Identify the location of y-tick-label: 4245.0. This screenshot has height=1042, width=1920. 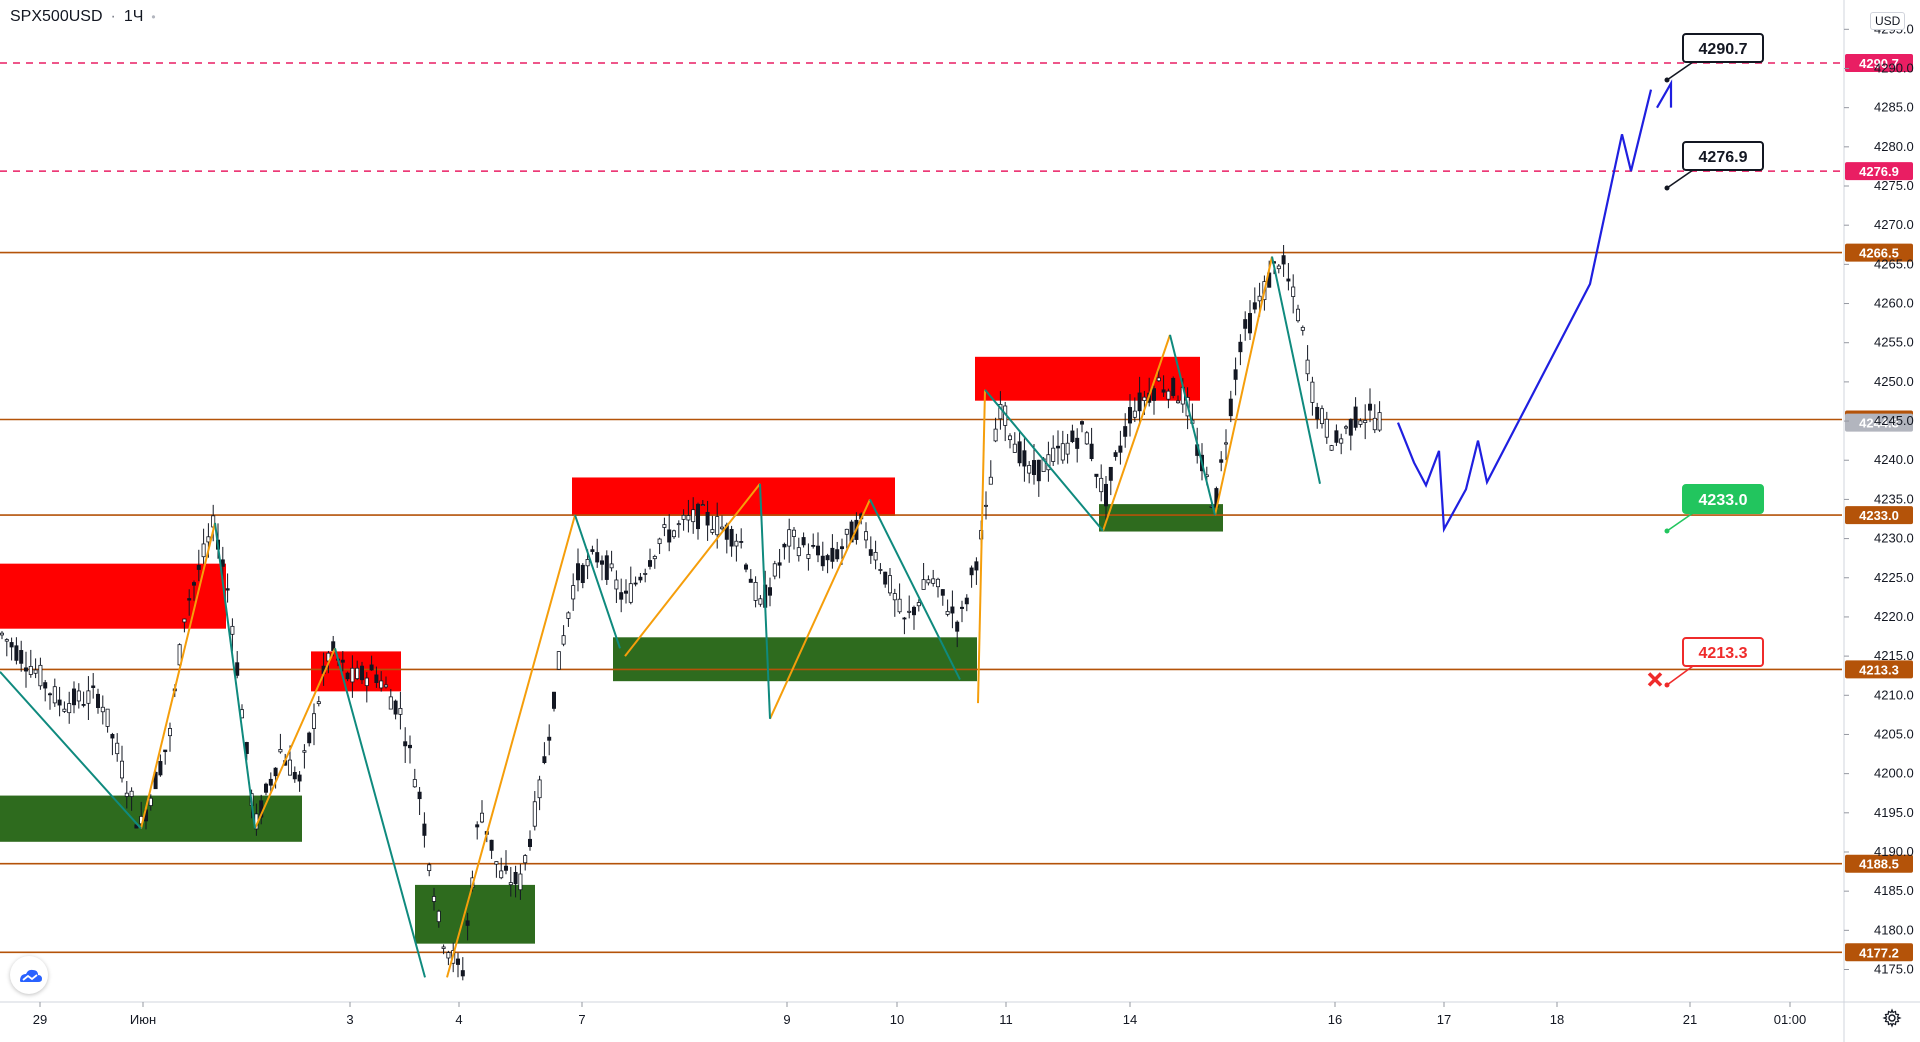
(1894, 420).